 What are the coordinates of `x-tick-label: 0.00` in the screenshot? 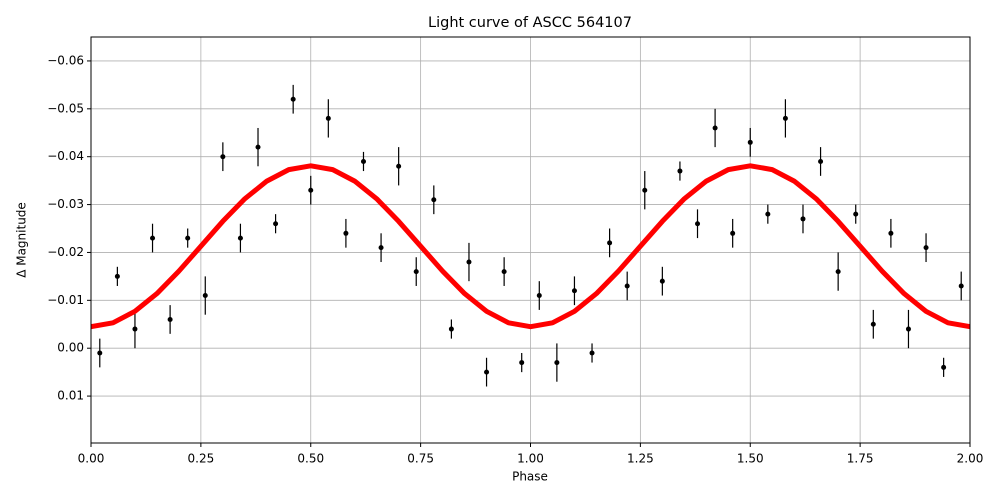 It's located at (91, 459).